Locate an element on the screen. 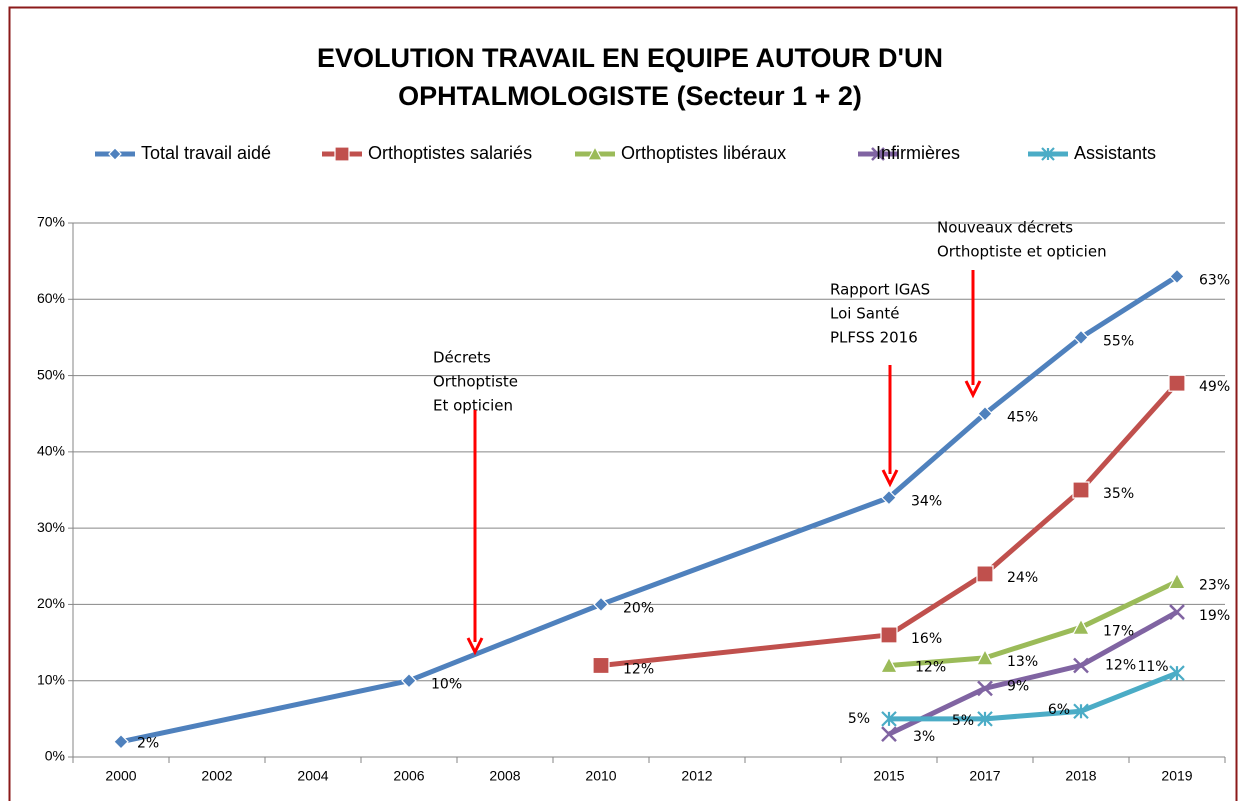 This screenshot has width=1240, height=806. x-tick-label: 2015 is located at coordinates (888, 776).